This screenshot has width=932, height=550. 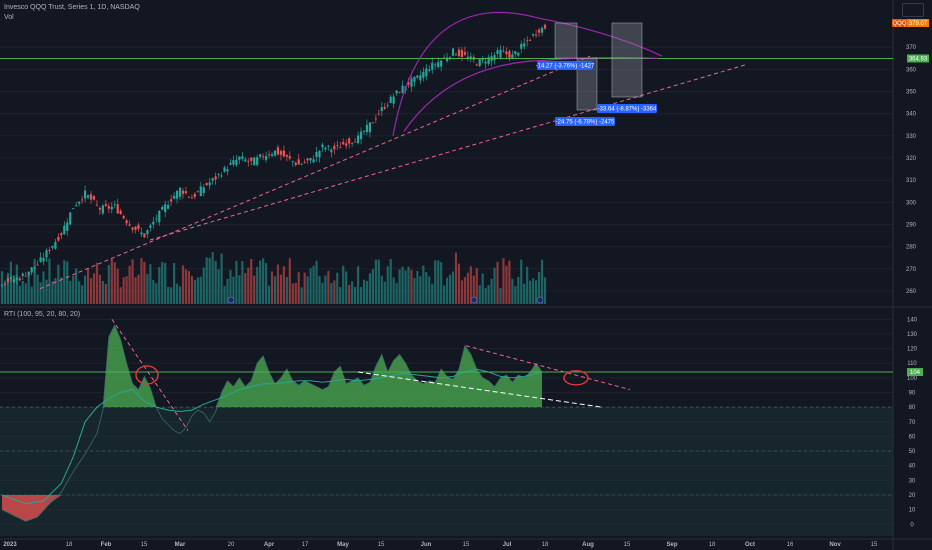 I want to click on rti-tick-label: 30, so click(x=912, y=481).